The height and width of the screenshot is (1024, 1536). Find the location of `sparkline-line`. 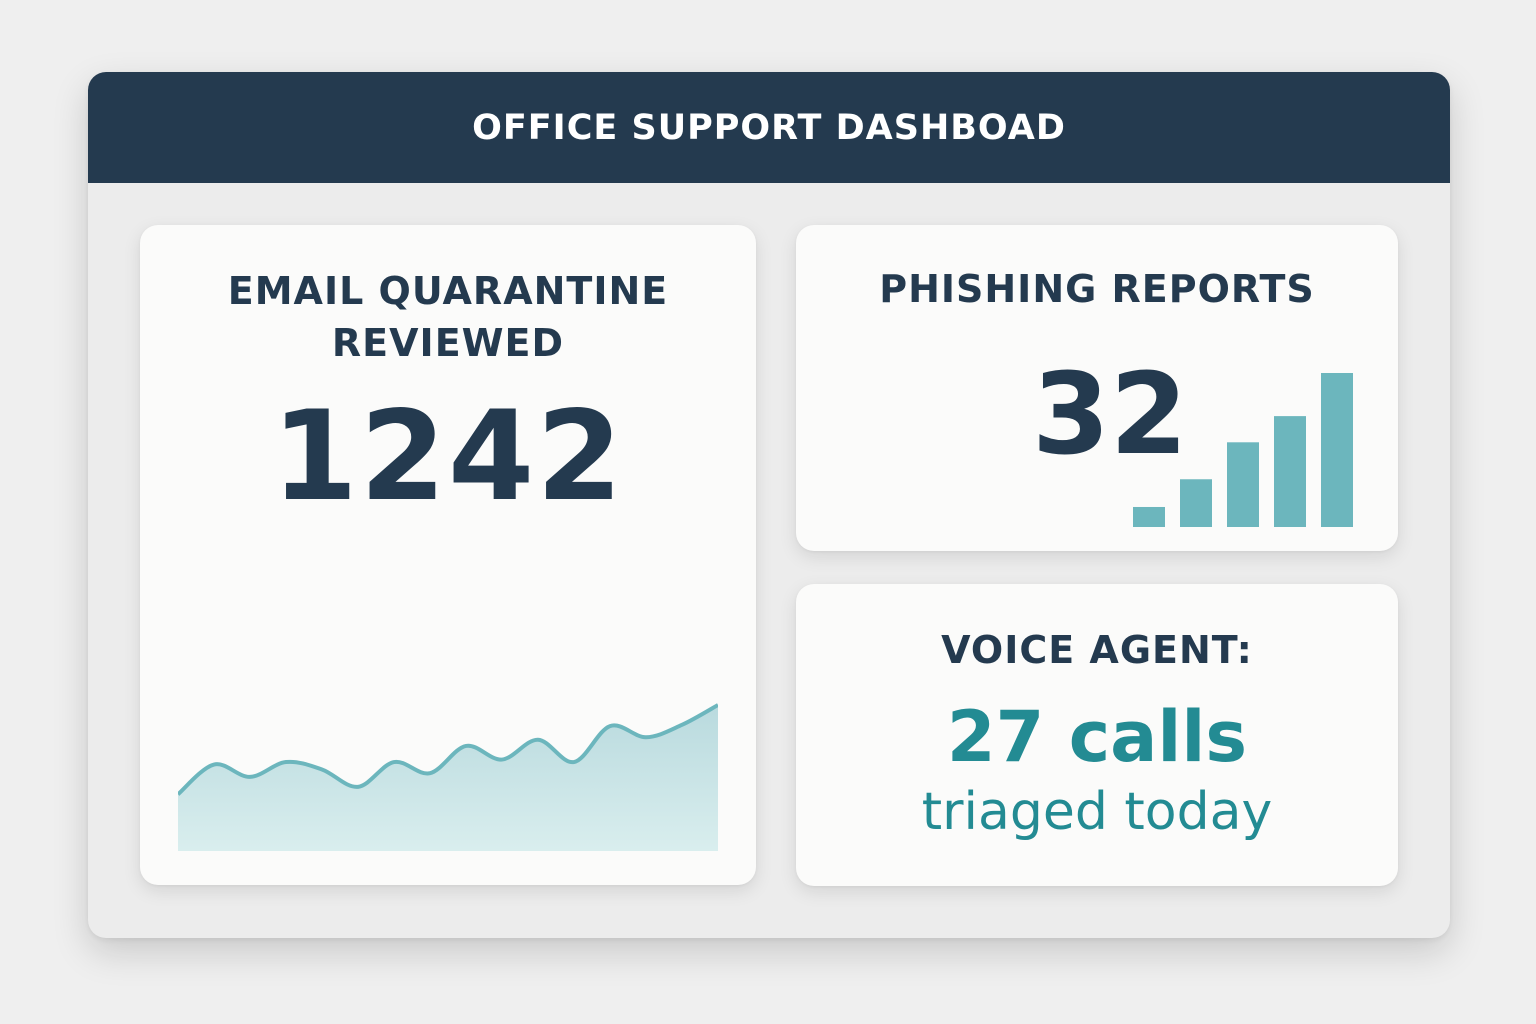

sparkline-line is located at coordinates (447, 749).